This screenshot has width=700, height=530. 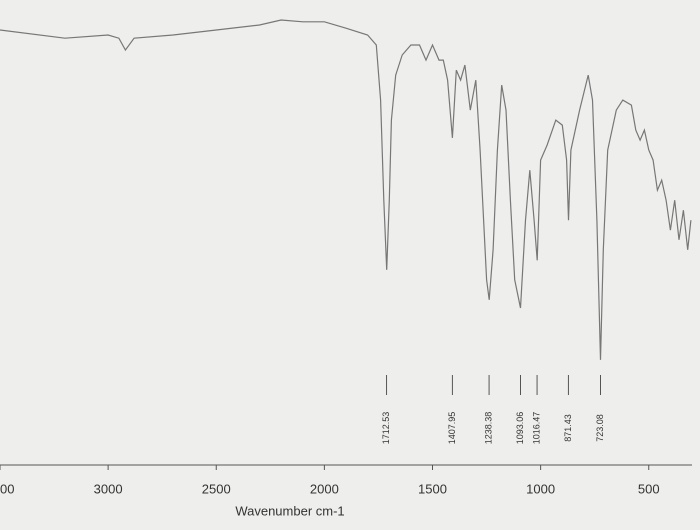 I want to click on x-tick-label: 2500, so click(x=216, y=488).